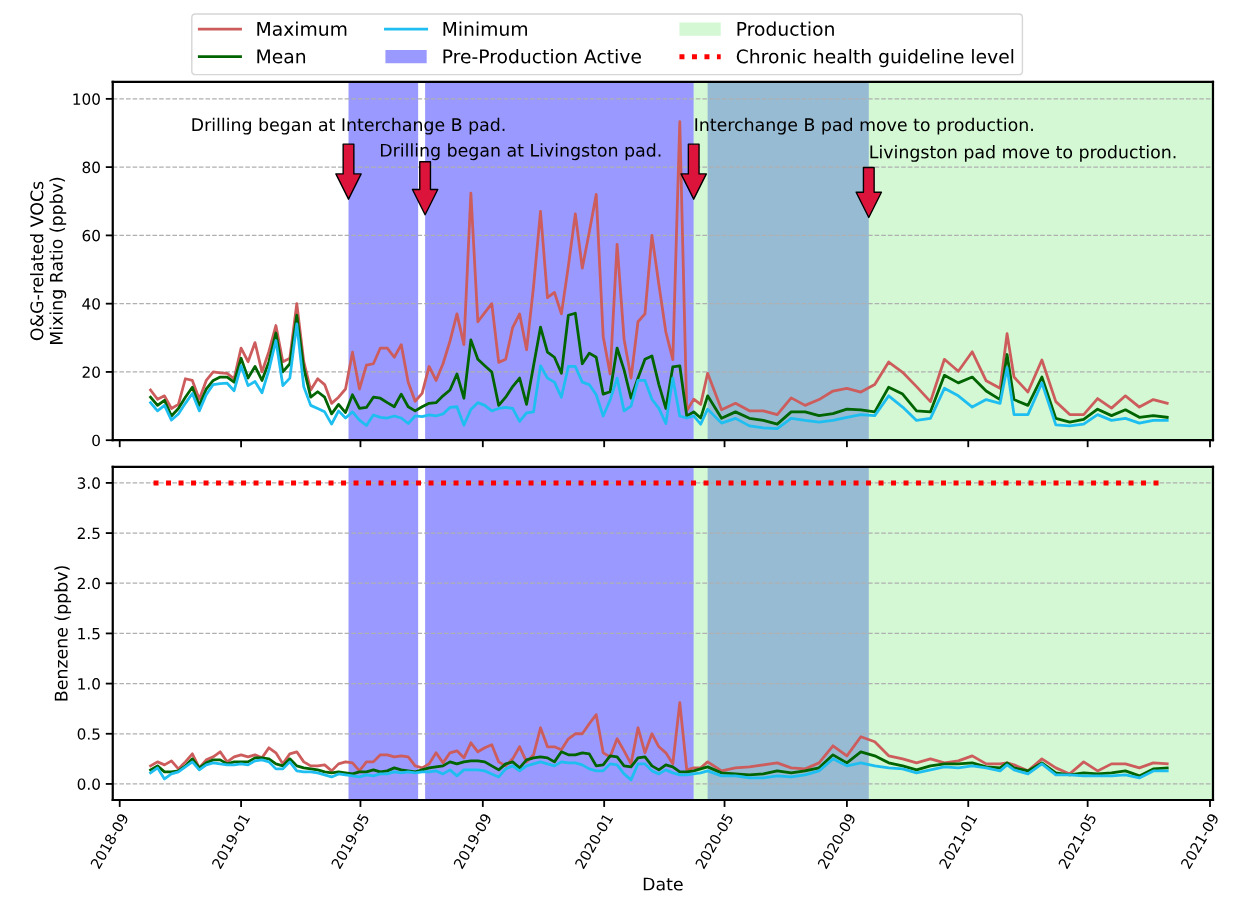 The image size is (1239, 919). I want to click on y-tick-label: 60, so click(91, 235).